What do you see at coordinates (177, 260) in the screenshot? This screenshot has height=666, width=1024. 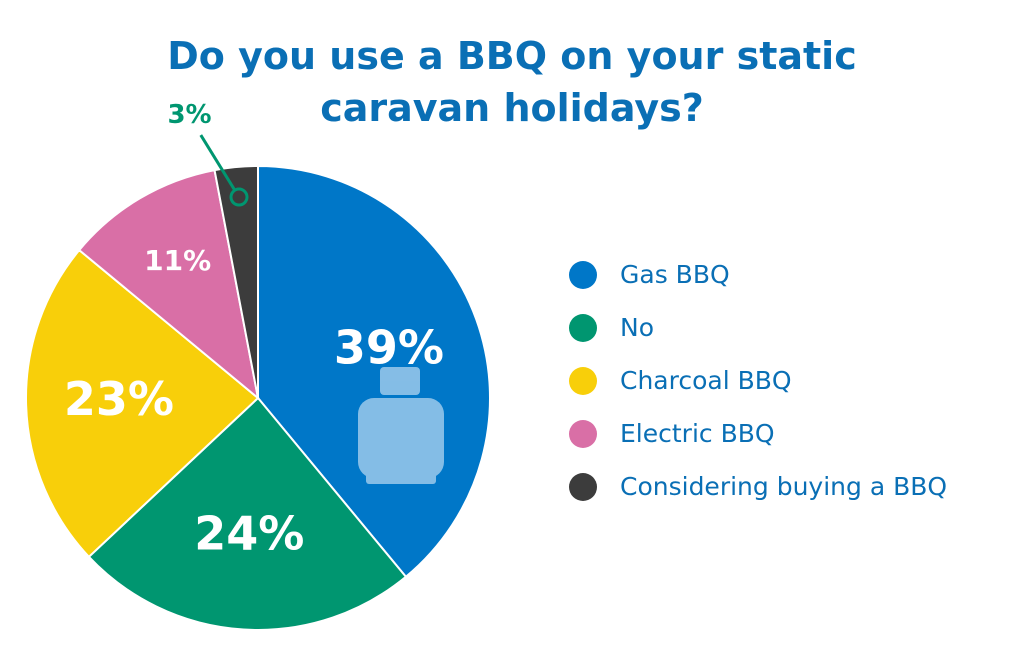 I see `data-label: 11%` at bounding box center [177, 260].